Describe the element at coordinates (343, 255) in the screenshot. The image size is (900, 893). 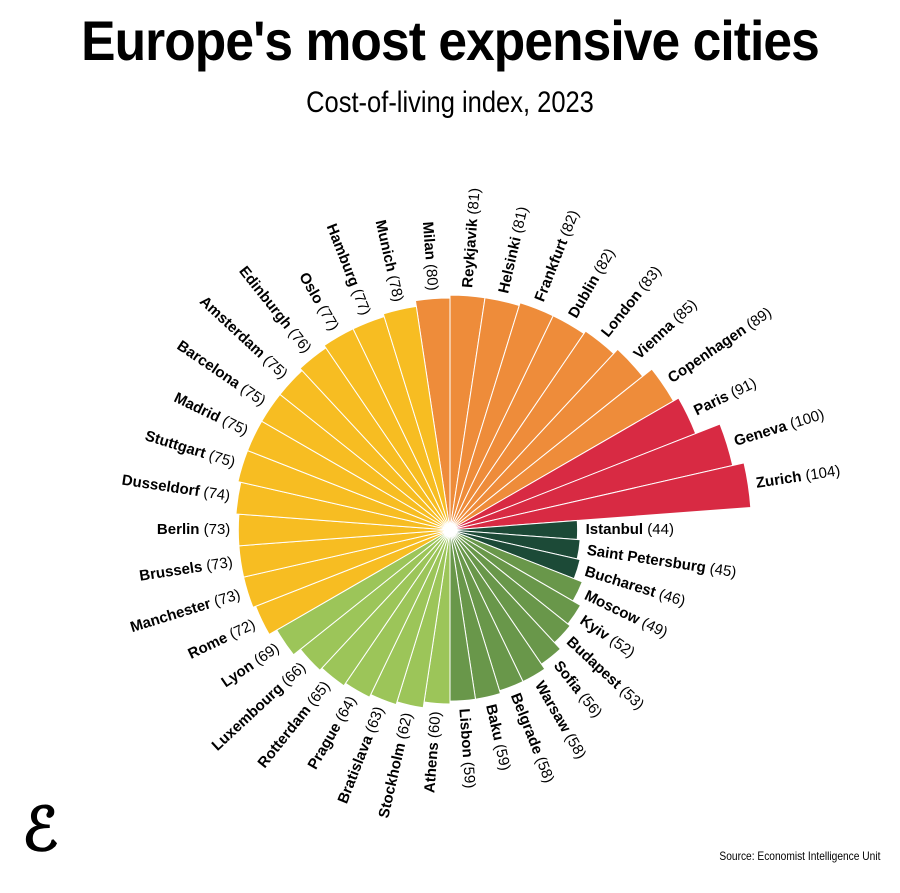
I see `city-name: Hamburg` at that location.